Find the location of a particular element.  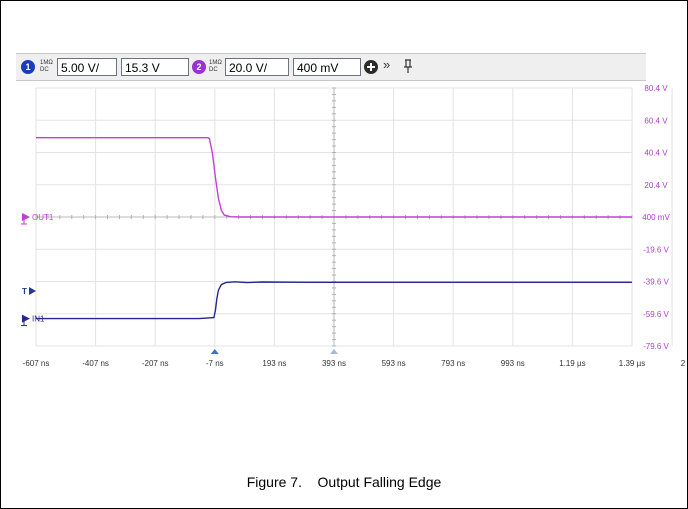

x-tick-label: 993 ns is located at coordinates (513, 363).